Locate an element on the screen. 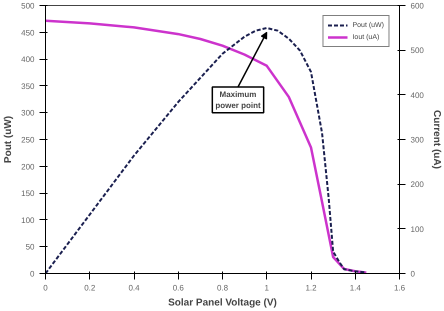  x-tick-label: 1.2 is located at coordinates (311, 288).